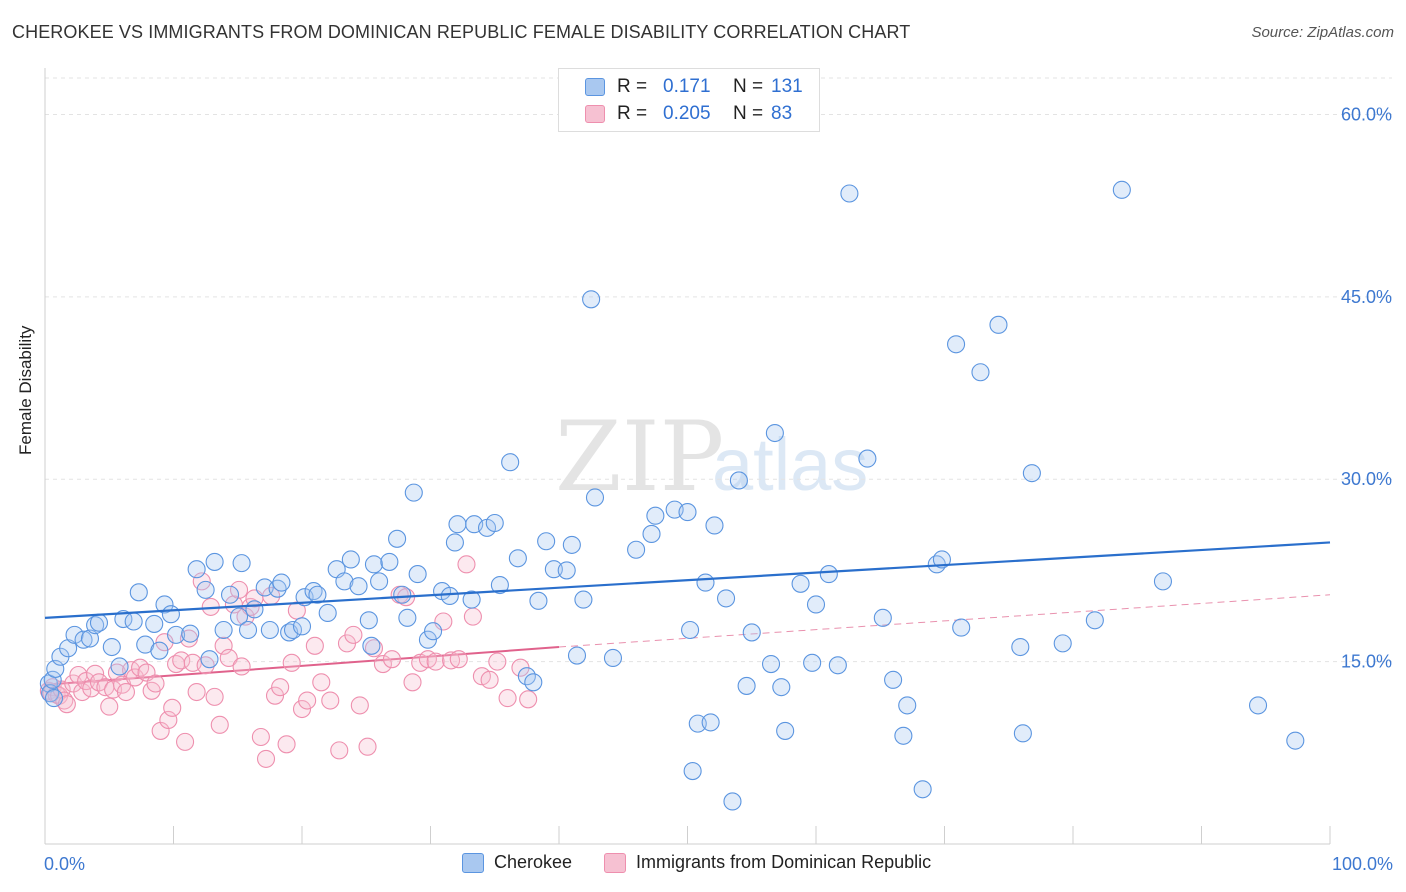 This screenshot has width=1406, height=892. What do you see at coordinates (689, 100) in the screenshot?
I see `correlation-legend: R = 0.171 N = 131 R = 0.205 N = 83` at bounding box center [689, 100].